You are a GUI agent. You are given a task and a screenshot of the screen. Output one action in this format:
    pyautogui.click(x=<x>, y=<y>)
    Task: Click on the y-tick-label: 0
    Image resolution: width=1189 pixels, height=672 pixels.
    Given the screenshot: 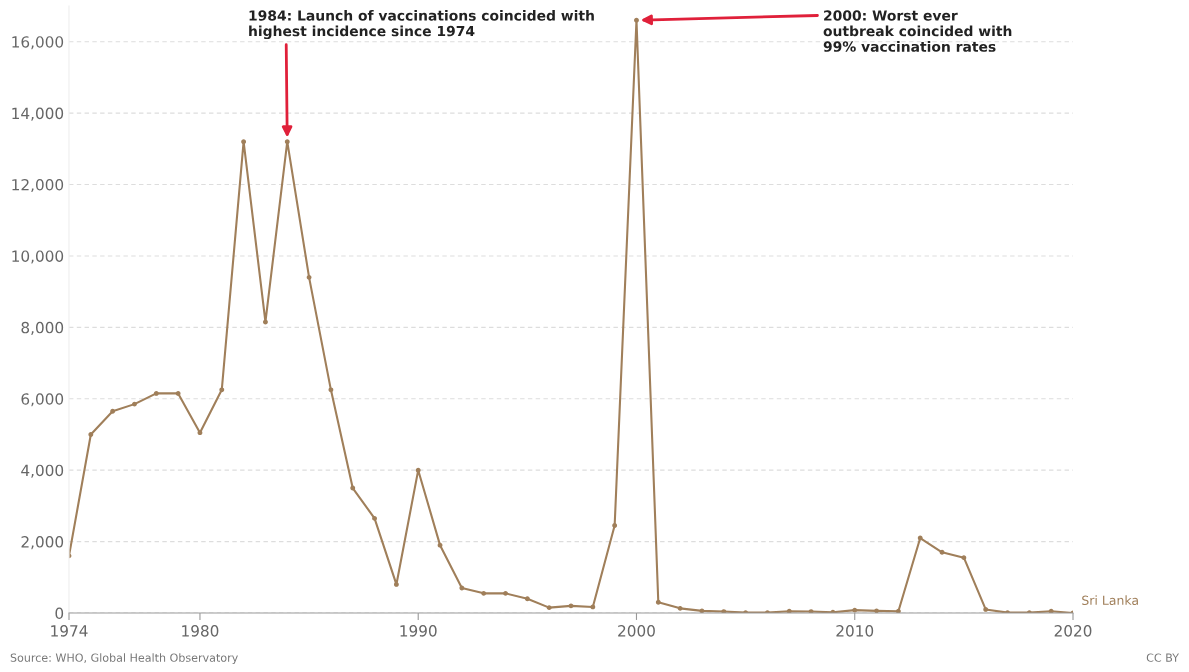 What is the action you would take?
    pyautogui.click(x=59, y=613)
    